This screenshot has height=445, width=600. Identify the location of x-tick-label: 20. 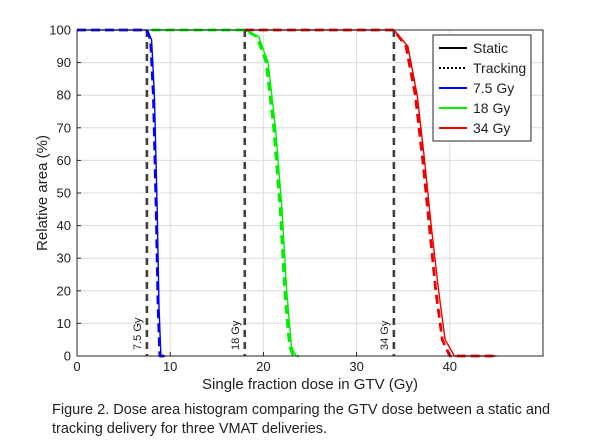
(263, 366).